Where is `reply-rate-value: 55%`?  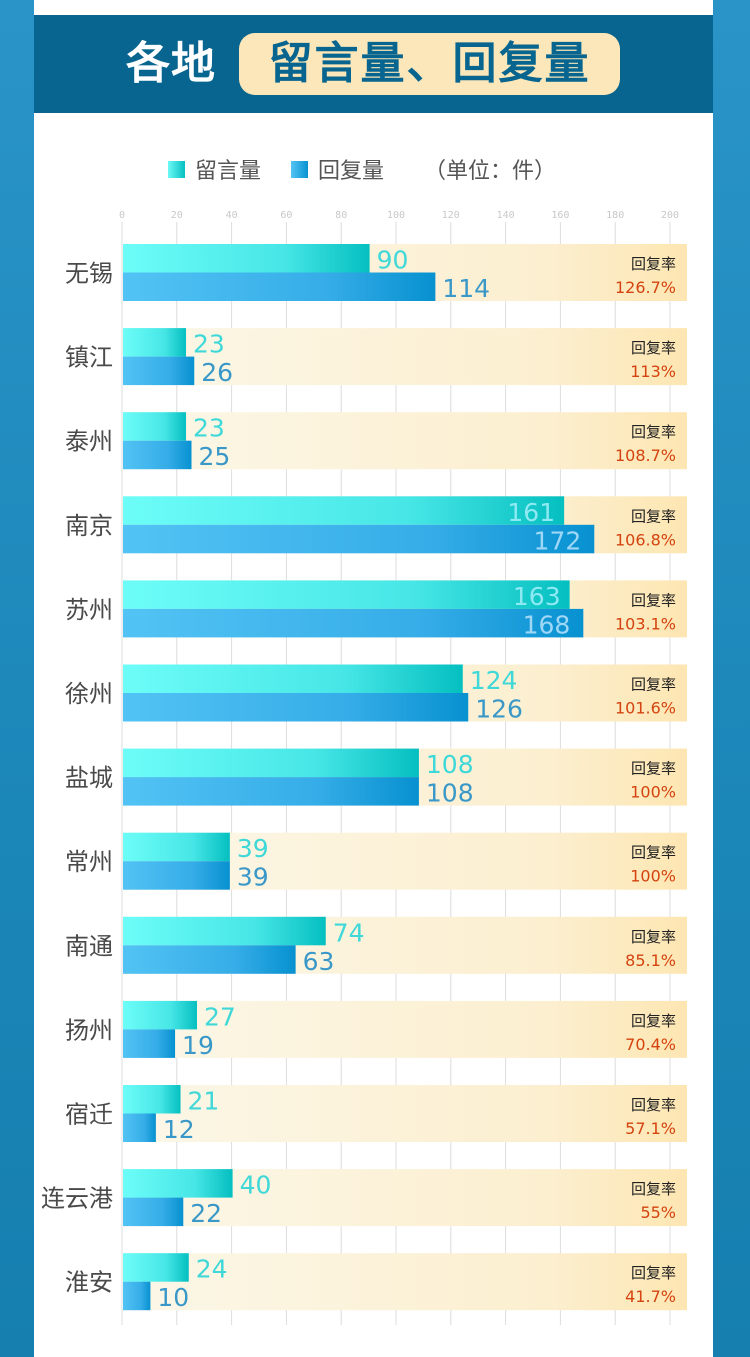 reply-rate-value: 55% is located at coordinates (658, 1212).